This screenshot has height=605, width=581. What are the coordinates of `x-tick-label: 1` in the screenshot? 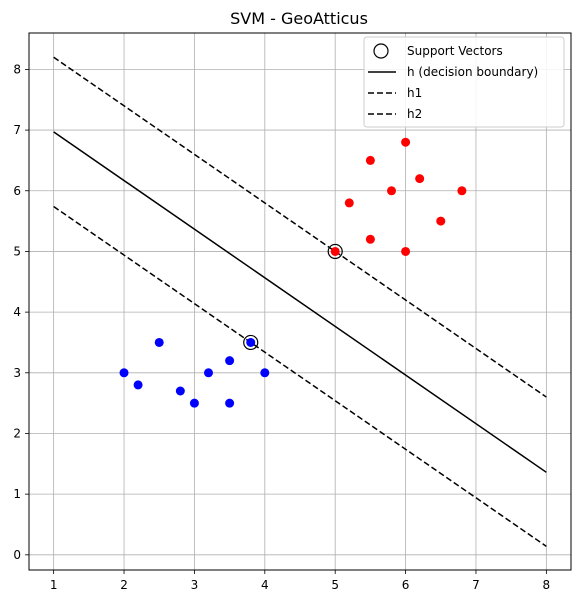 It's located at (54, 585).